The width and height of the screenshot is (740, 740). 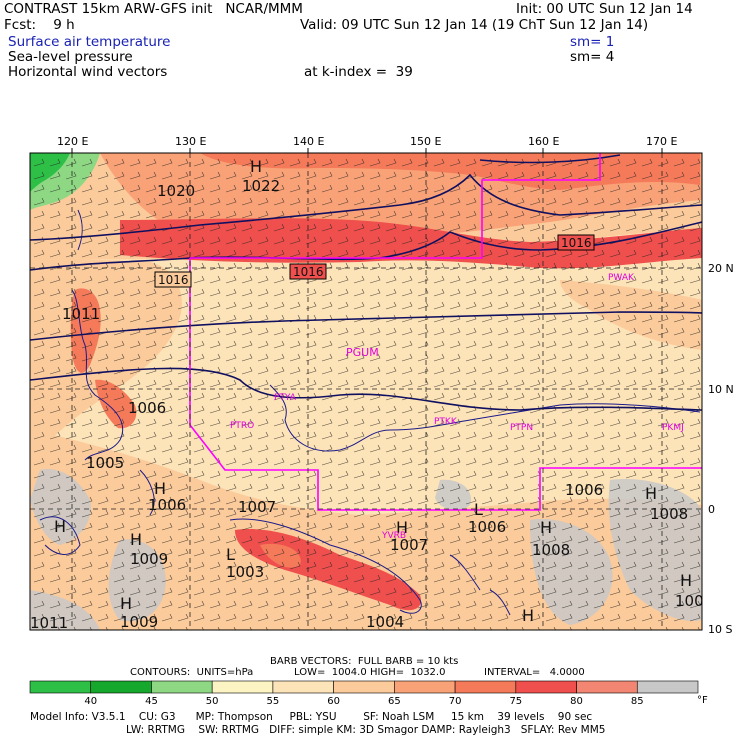 I want to click on colorbar-tick-label: 50, so click(x=212, y=701).